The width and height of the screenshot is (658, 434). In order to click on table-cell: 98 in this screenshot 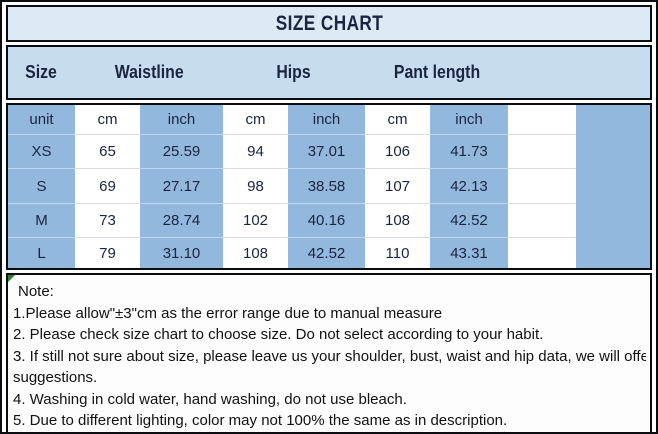, I will do `click(255, 185)`.